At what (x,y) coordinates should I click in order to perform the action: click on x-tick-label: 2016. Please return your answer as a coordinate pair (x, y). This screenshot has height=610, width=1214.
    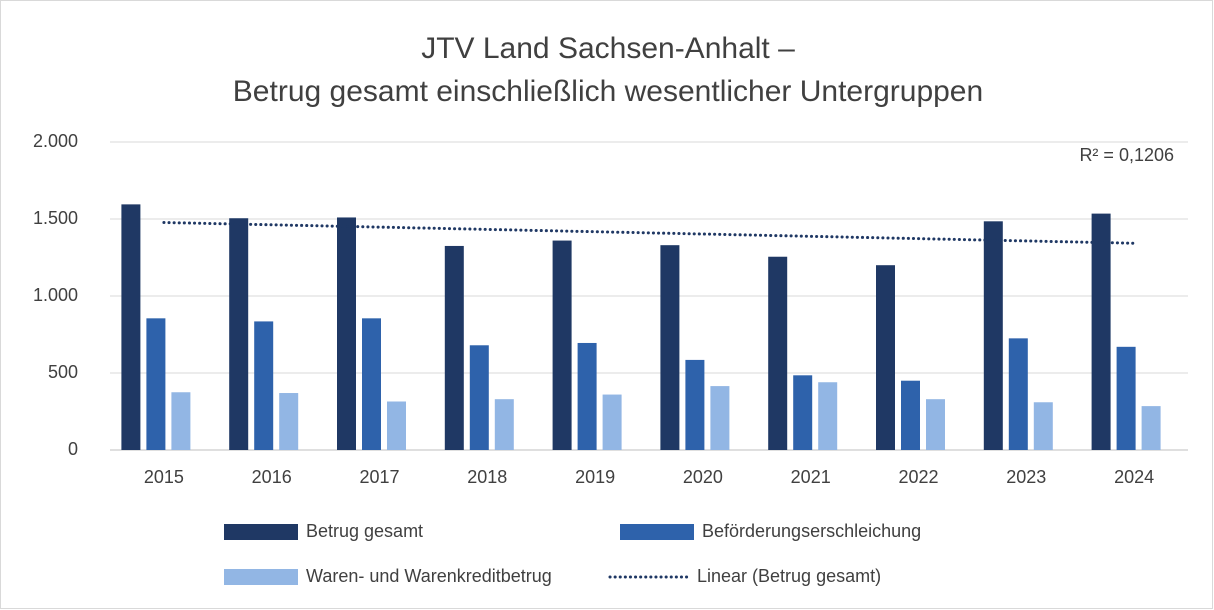
    Looking at the image, I should click on (272, 477).